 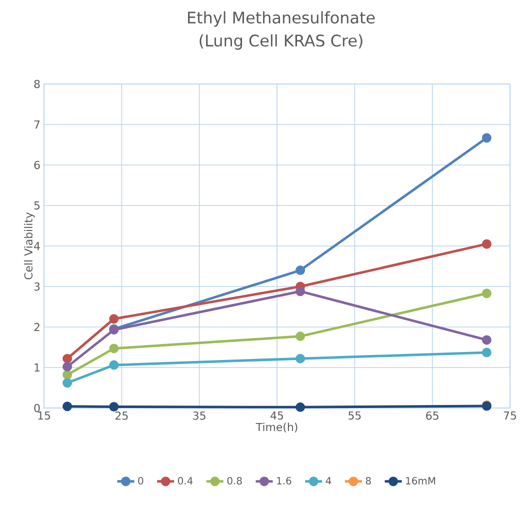 I want to click on y-tick-label: 2, so click(x=37, y=327).